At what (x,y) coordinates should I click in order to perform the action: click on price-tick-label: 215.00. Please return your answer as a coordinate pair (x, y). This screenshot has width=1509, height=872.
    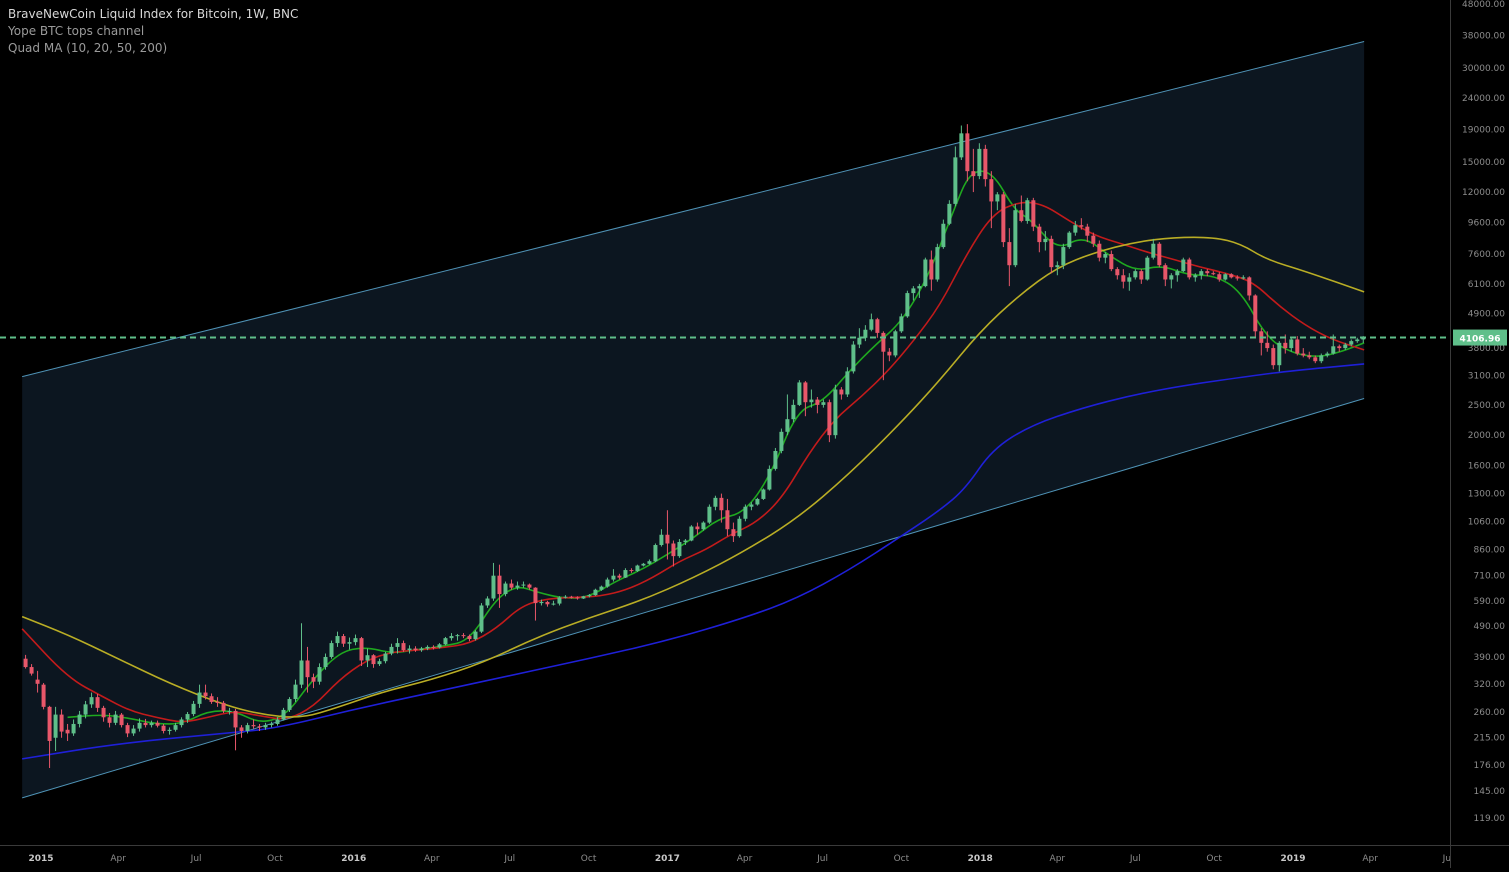
    Looking at the image, I should click on (1490, 739).